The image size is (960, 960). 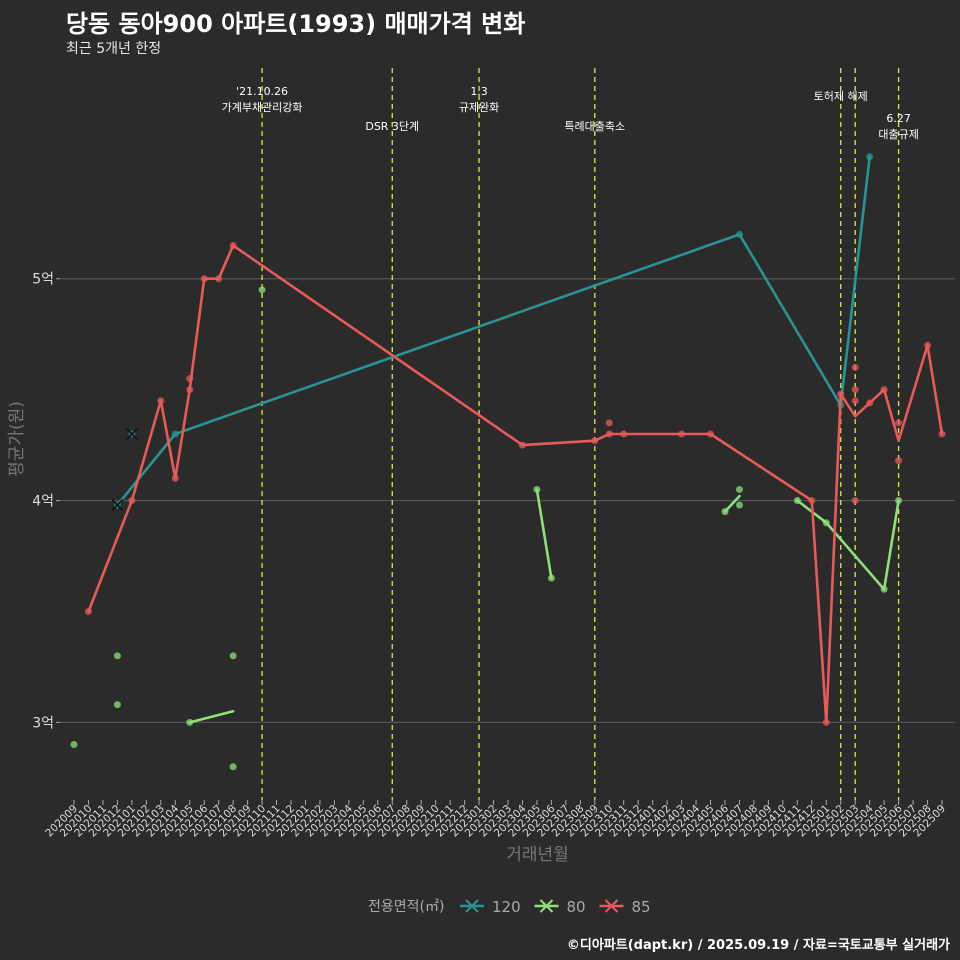 I want to click on event-label: '21.10.26, so click(x=262, y=91).